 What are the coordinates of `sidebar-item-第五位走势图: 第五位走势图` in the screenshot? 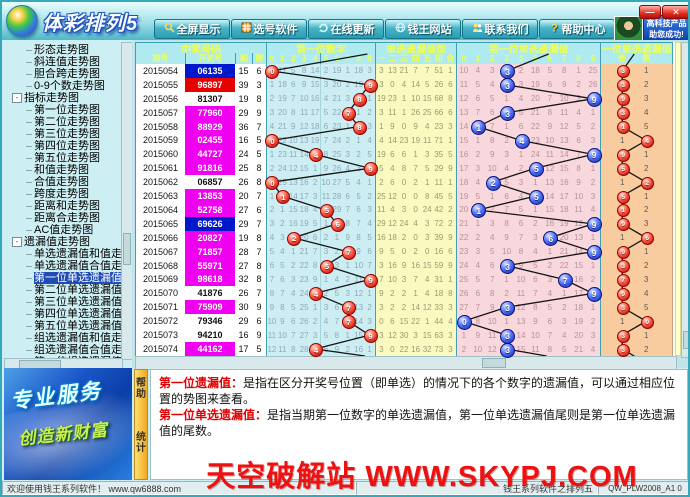 It's located at (62, 158).